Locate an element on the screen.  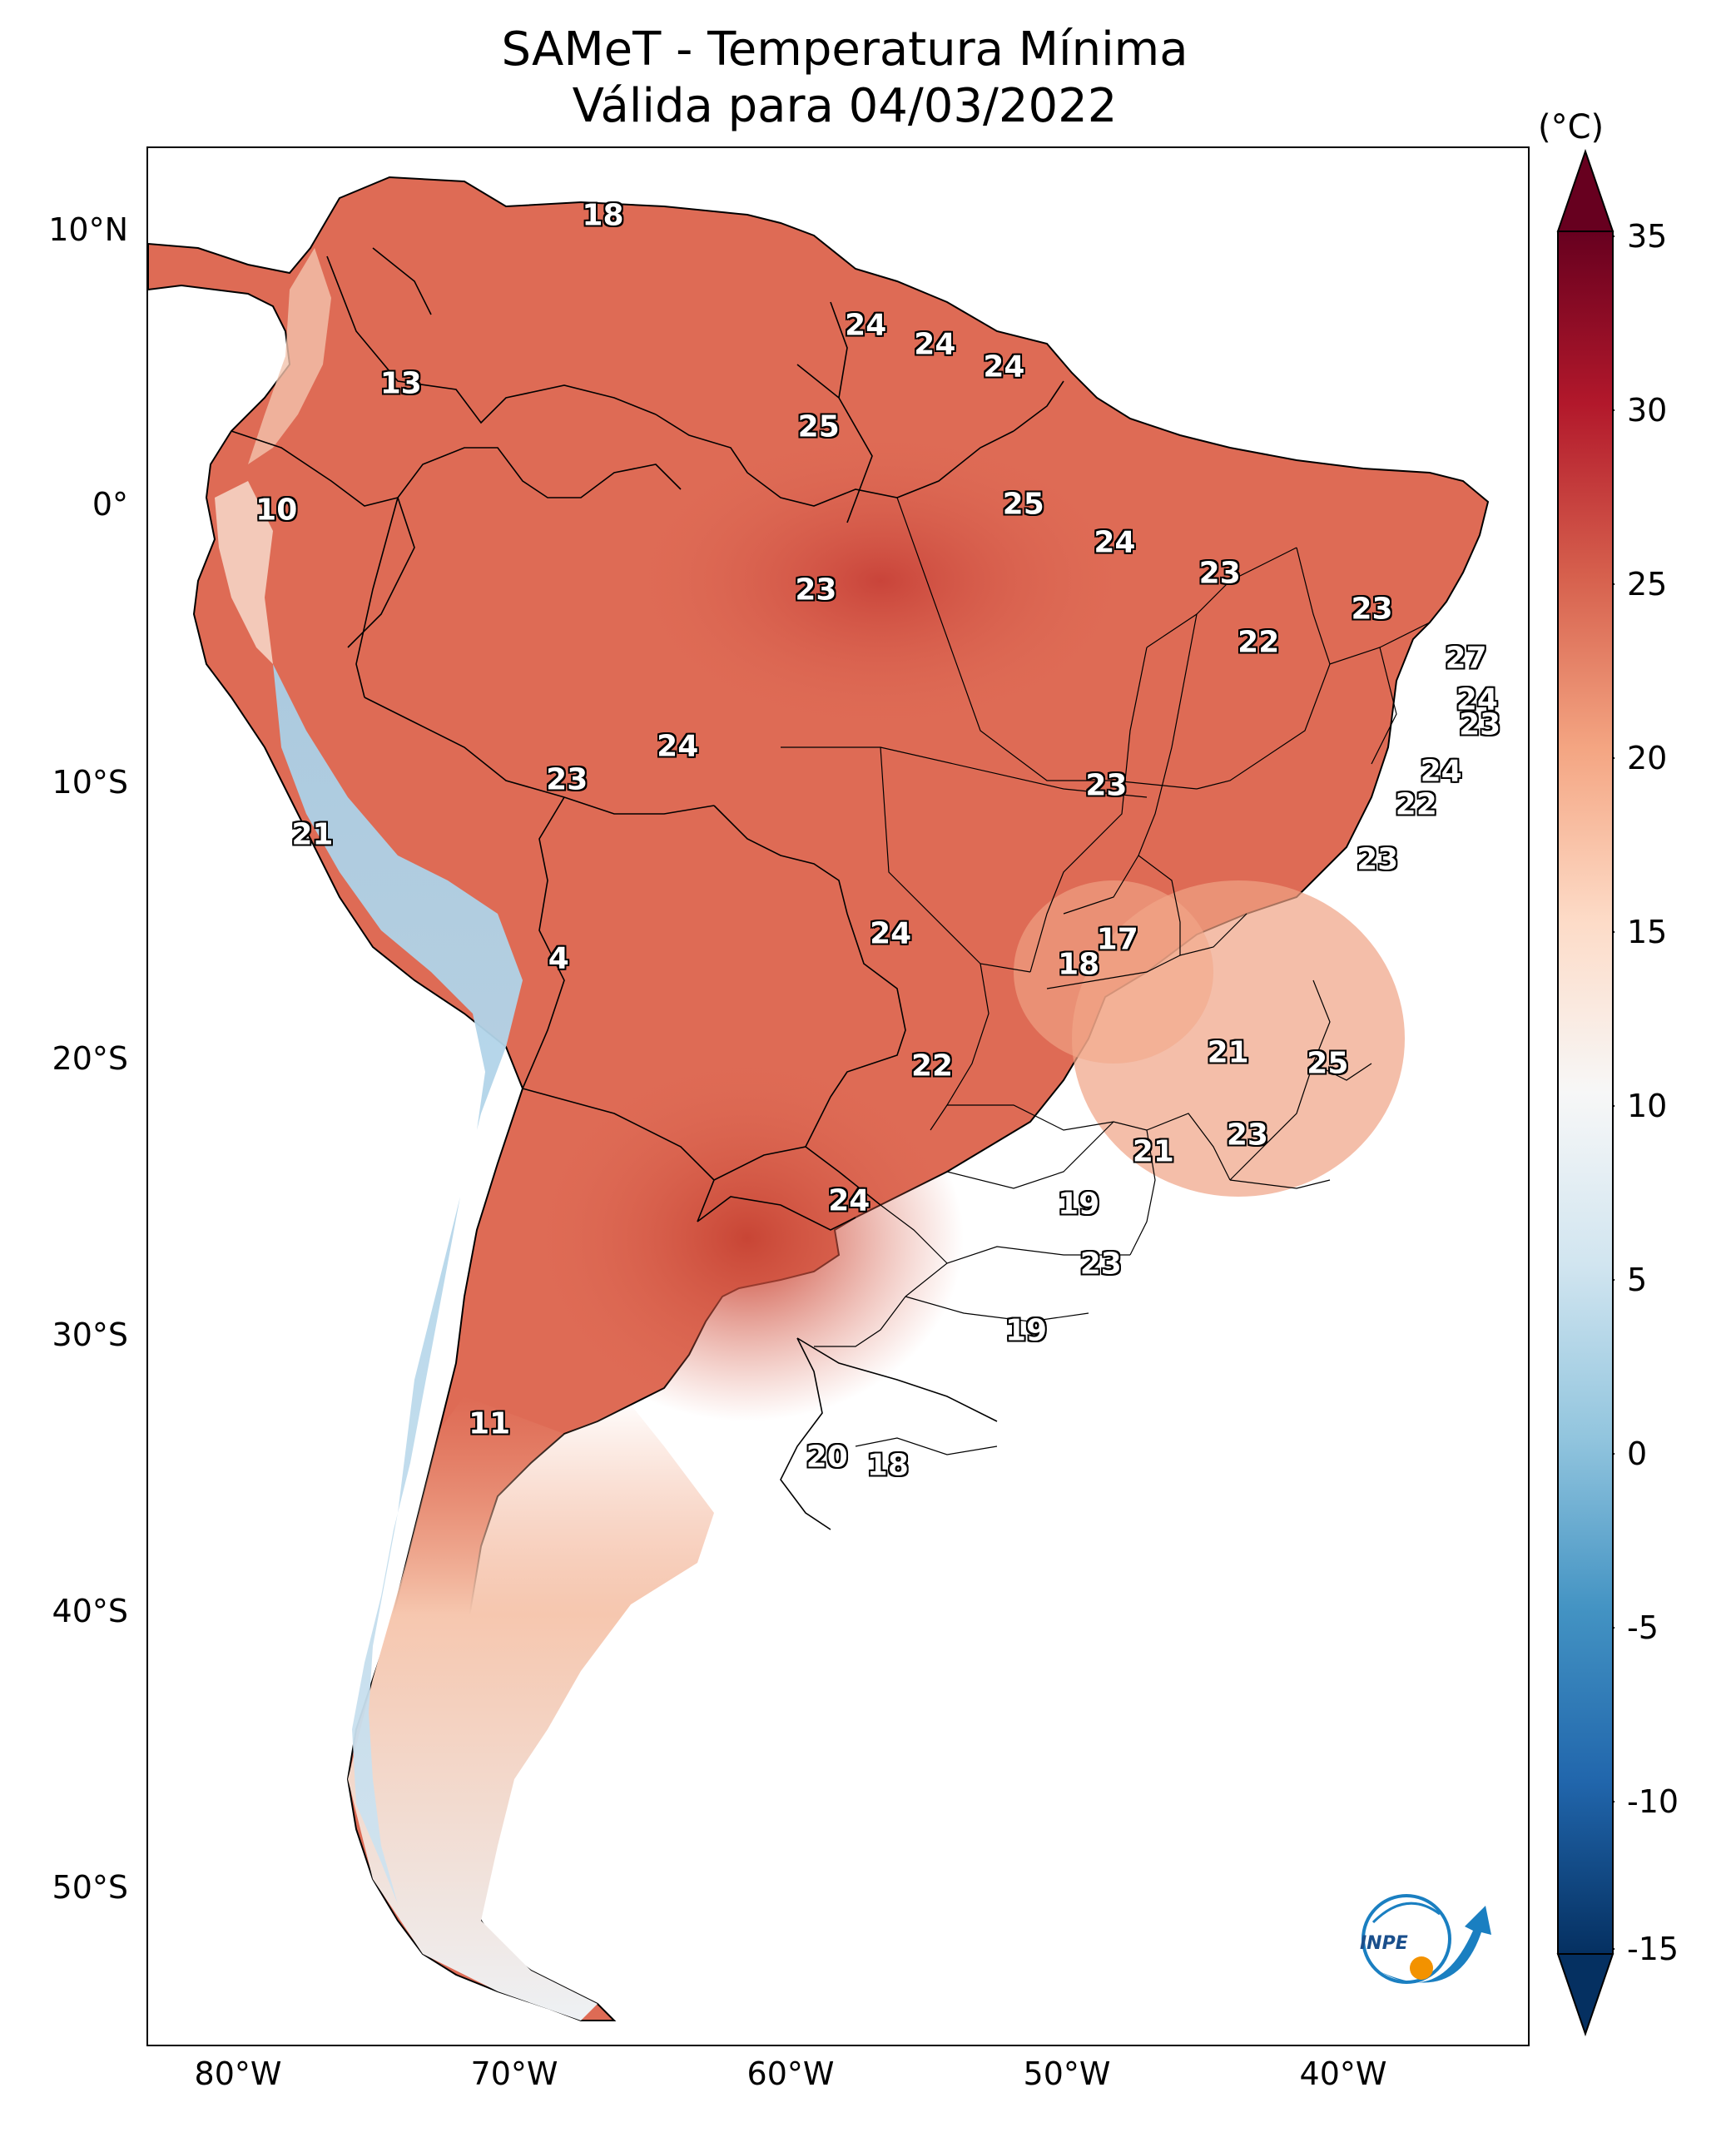
andes-cold-band is located at coordinates (398, 1284).